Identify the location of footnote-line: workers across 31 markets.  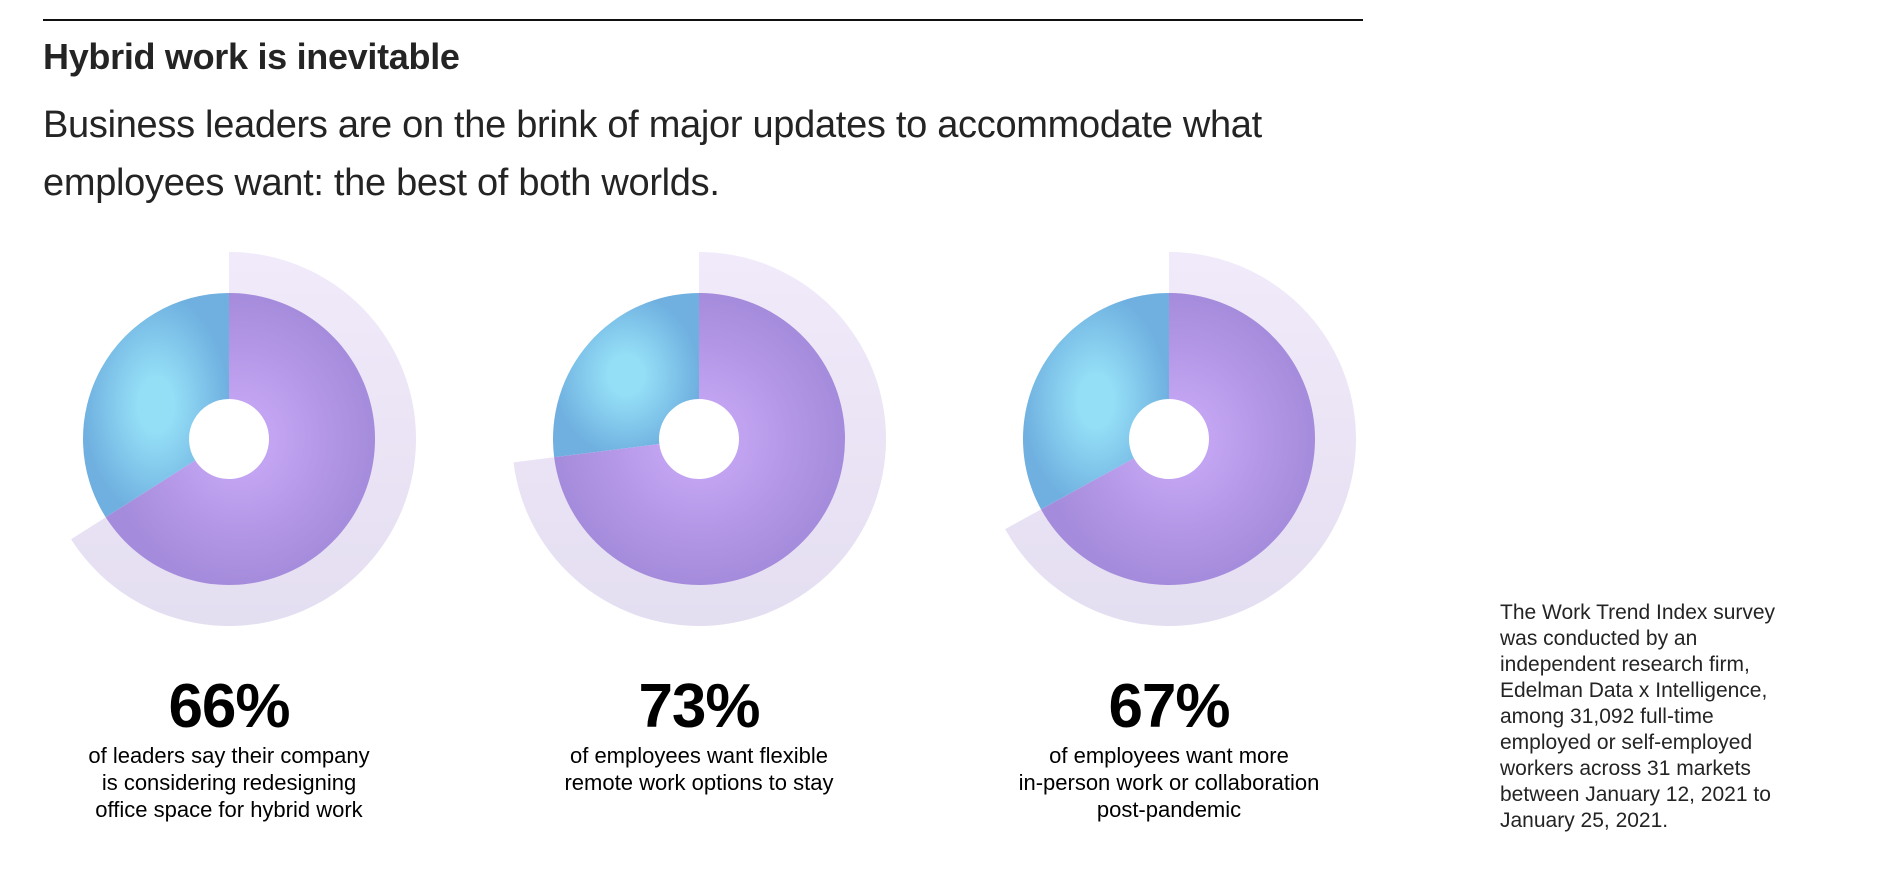
(1625, 768).